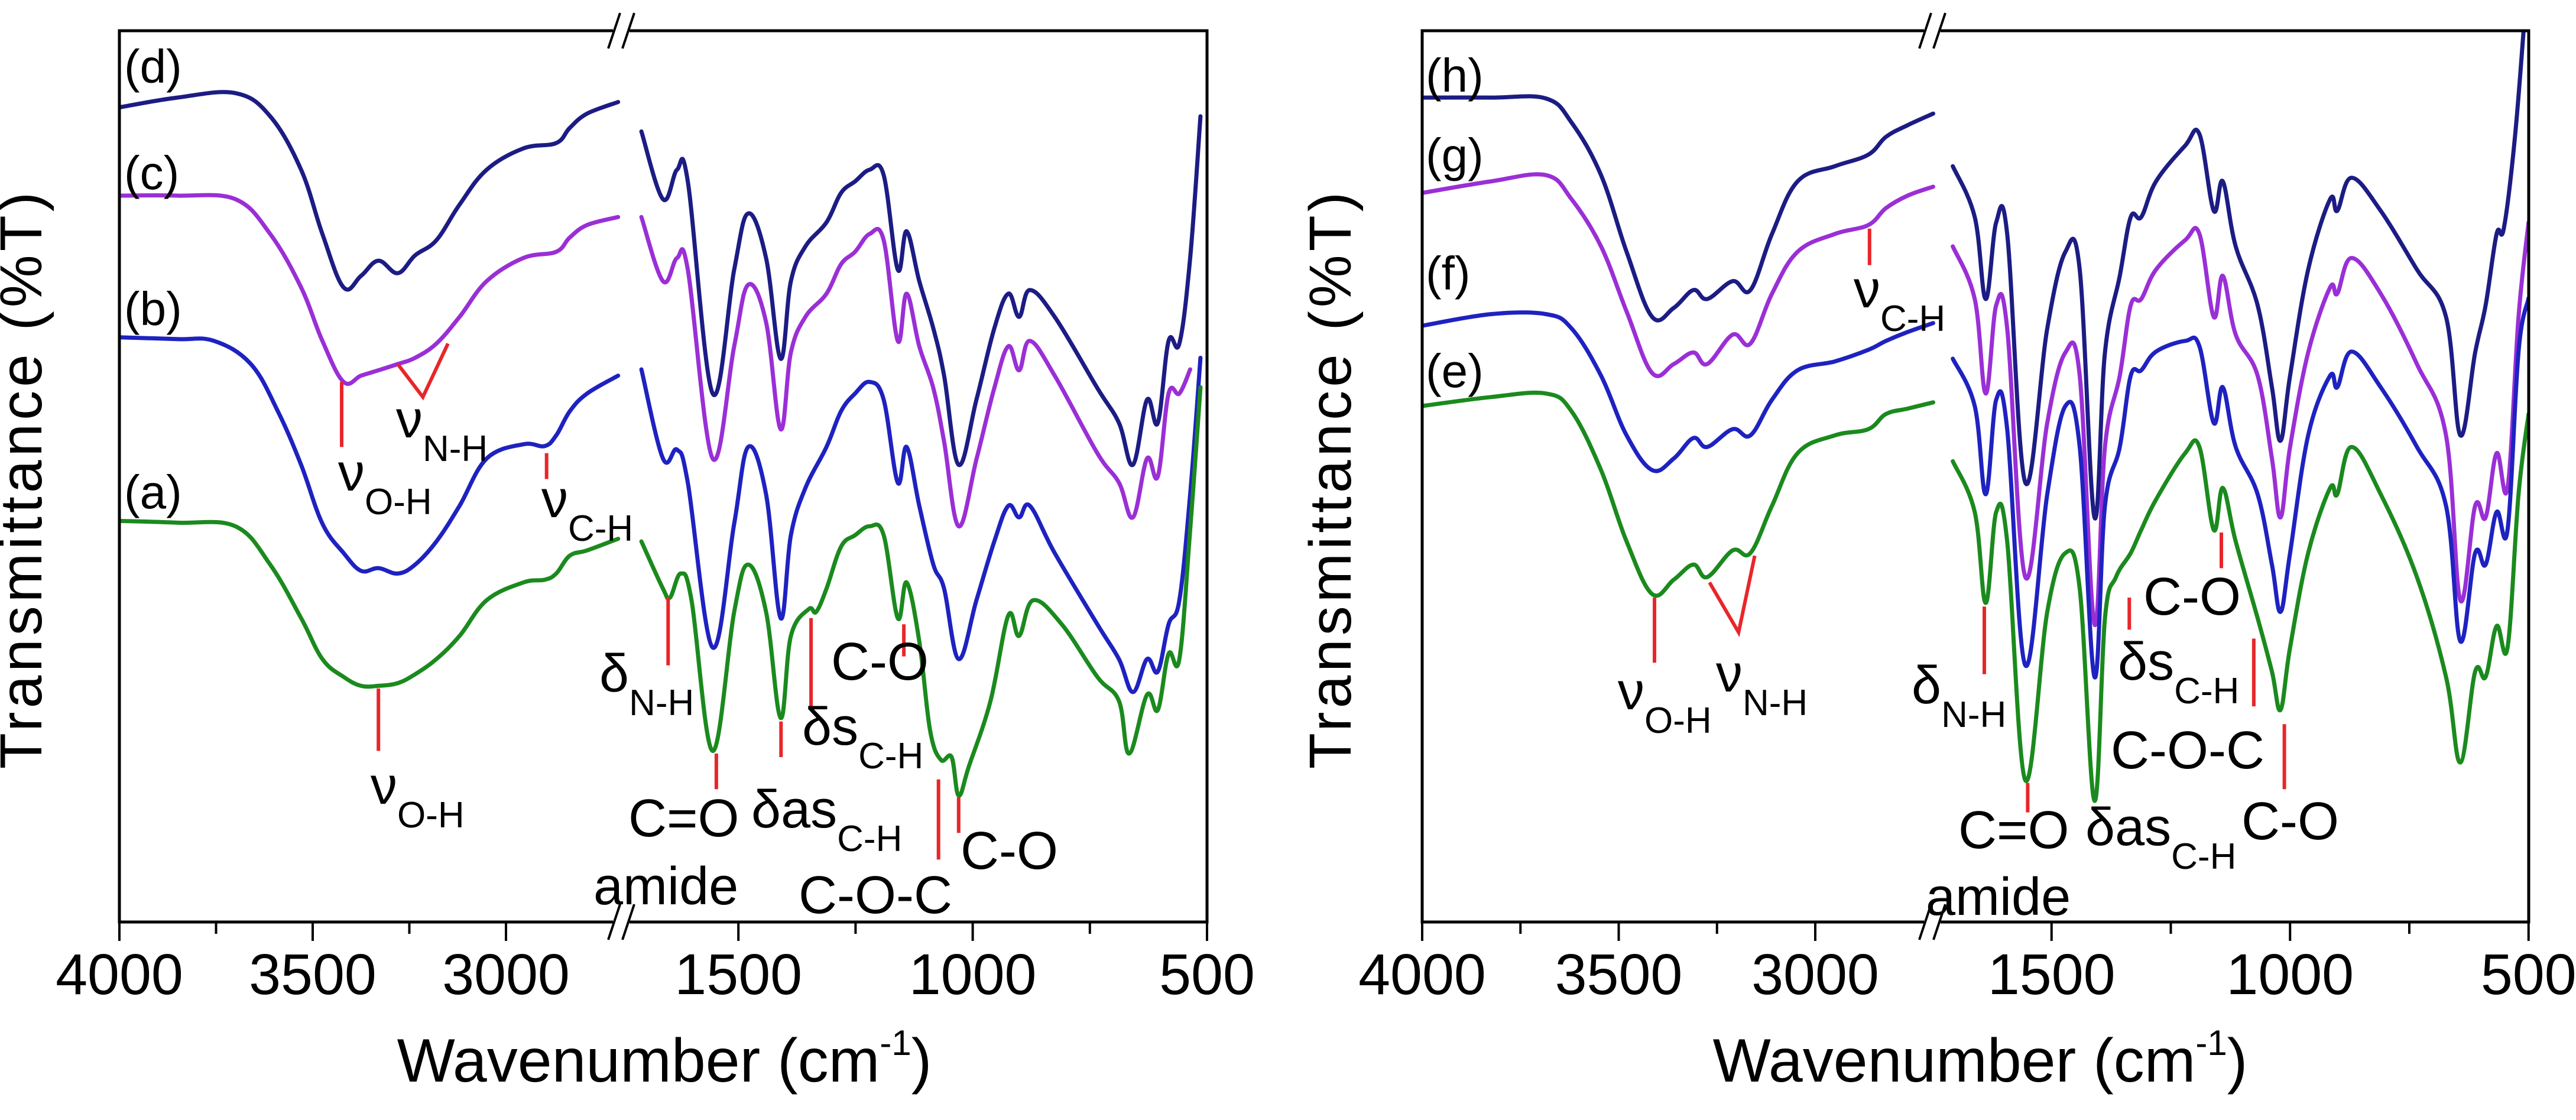 The image size is (2576, 1120). What do you see at coordinates (1678, 494) in the screenshot?
I see `spectrum-e-left` at bounding box center [1678, 494].